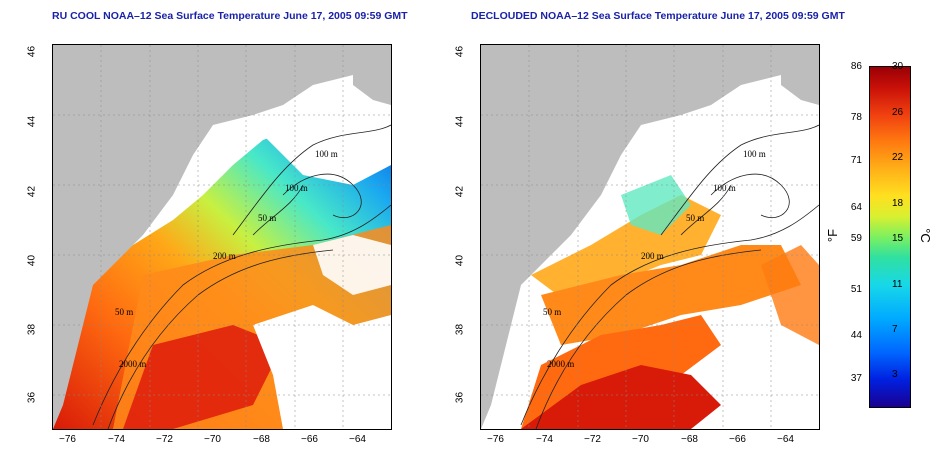 This screenshot has height=475, width=950. What do you see at coordinates (856, 160) in the screenshot?
I see `fahrenheit-tick: 71` at bounding box center [856, 160].